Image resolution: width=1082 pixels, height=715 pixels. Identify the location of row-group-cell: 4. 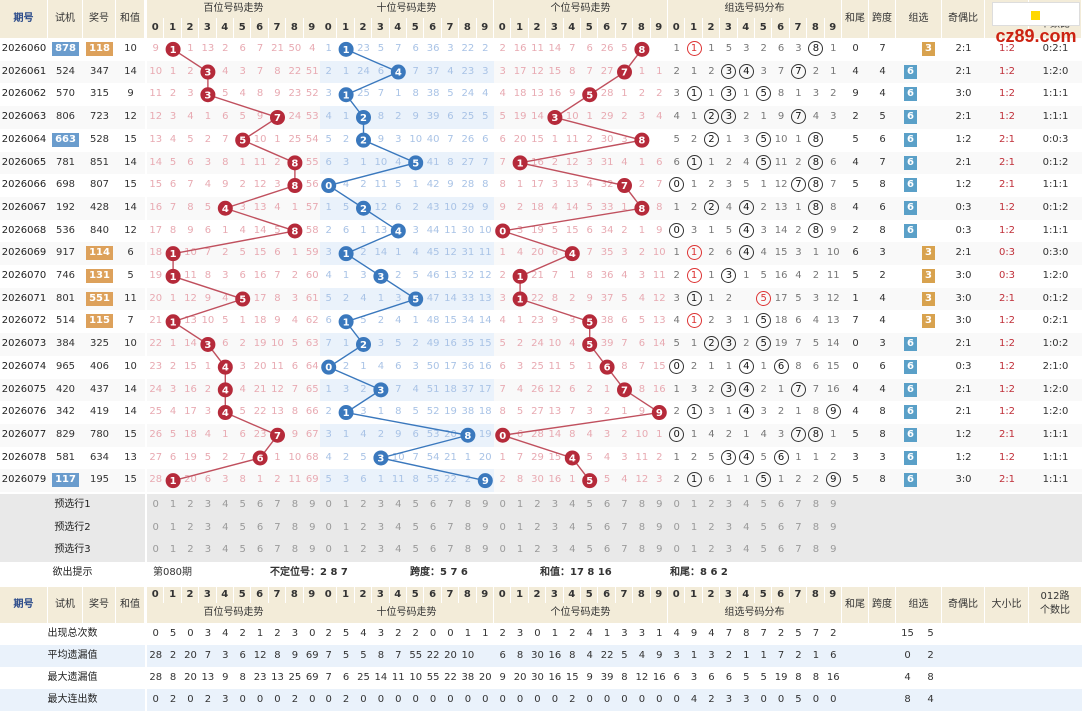
(746, 390).